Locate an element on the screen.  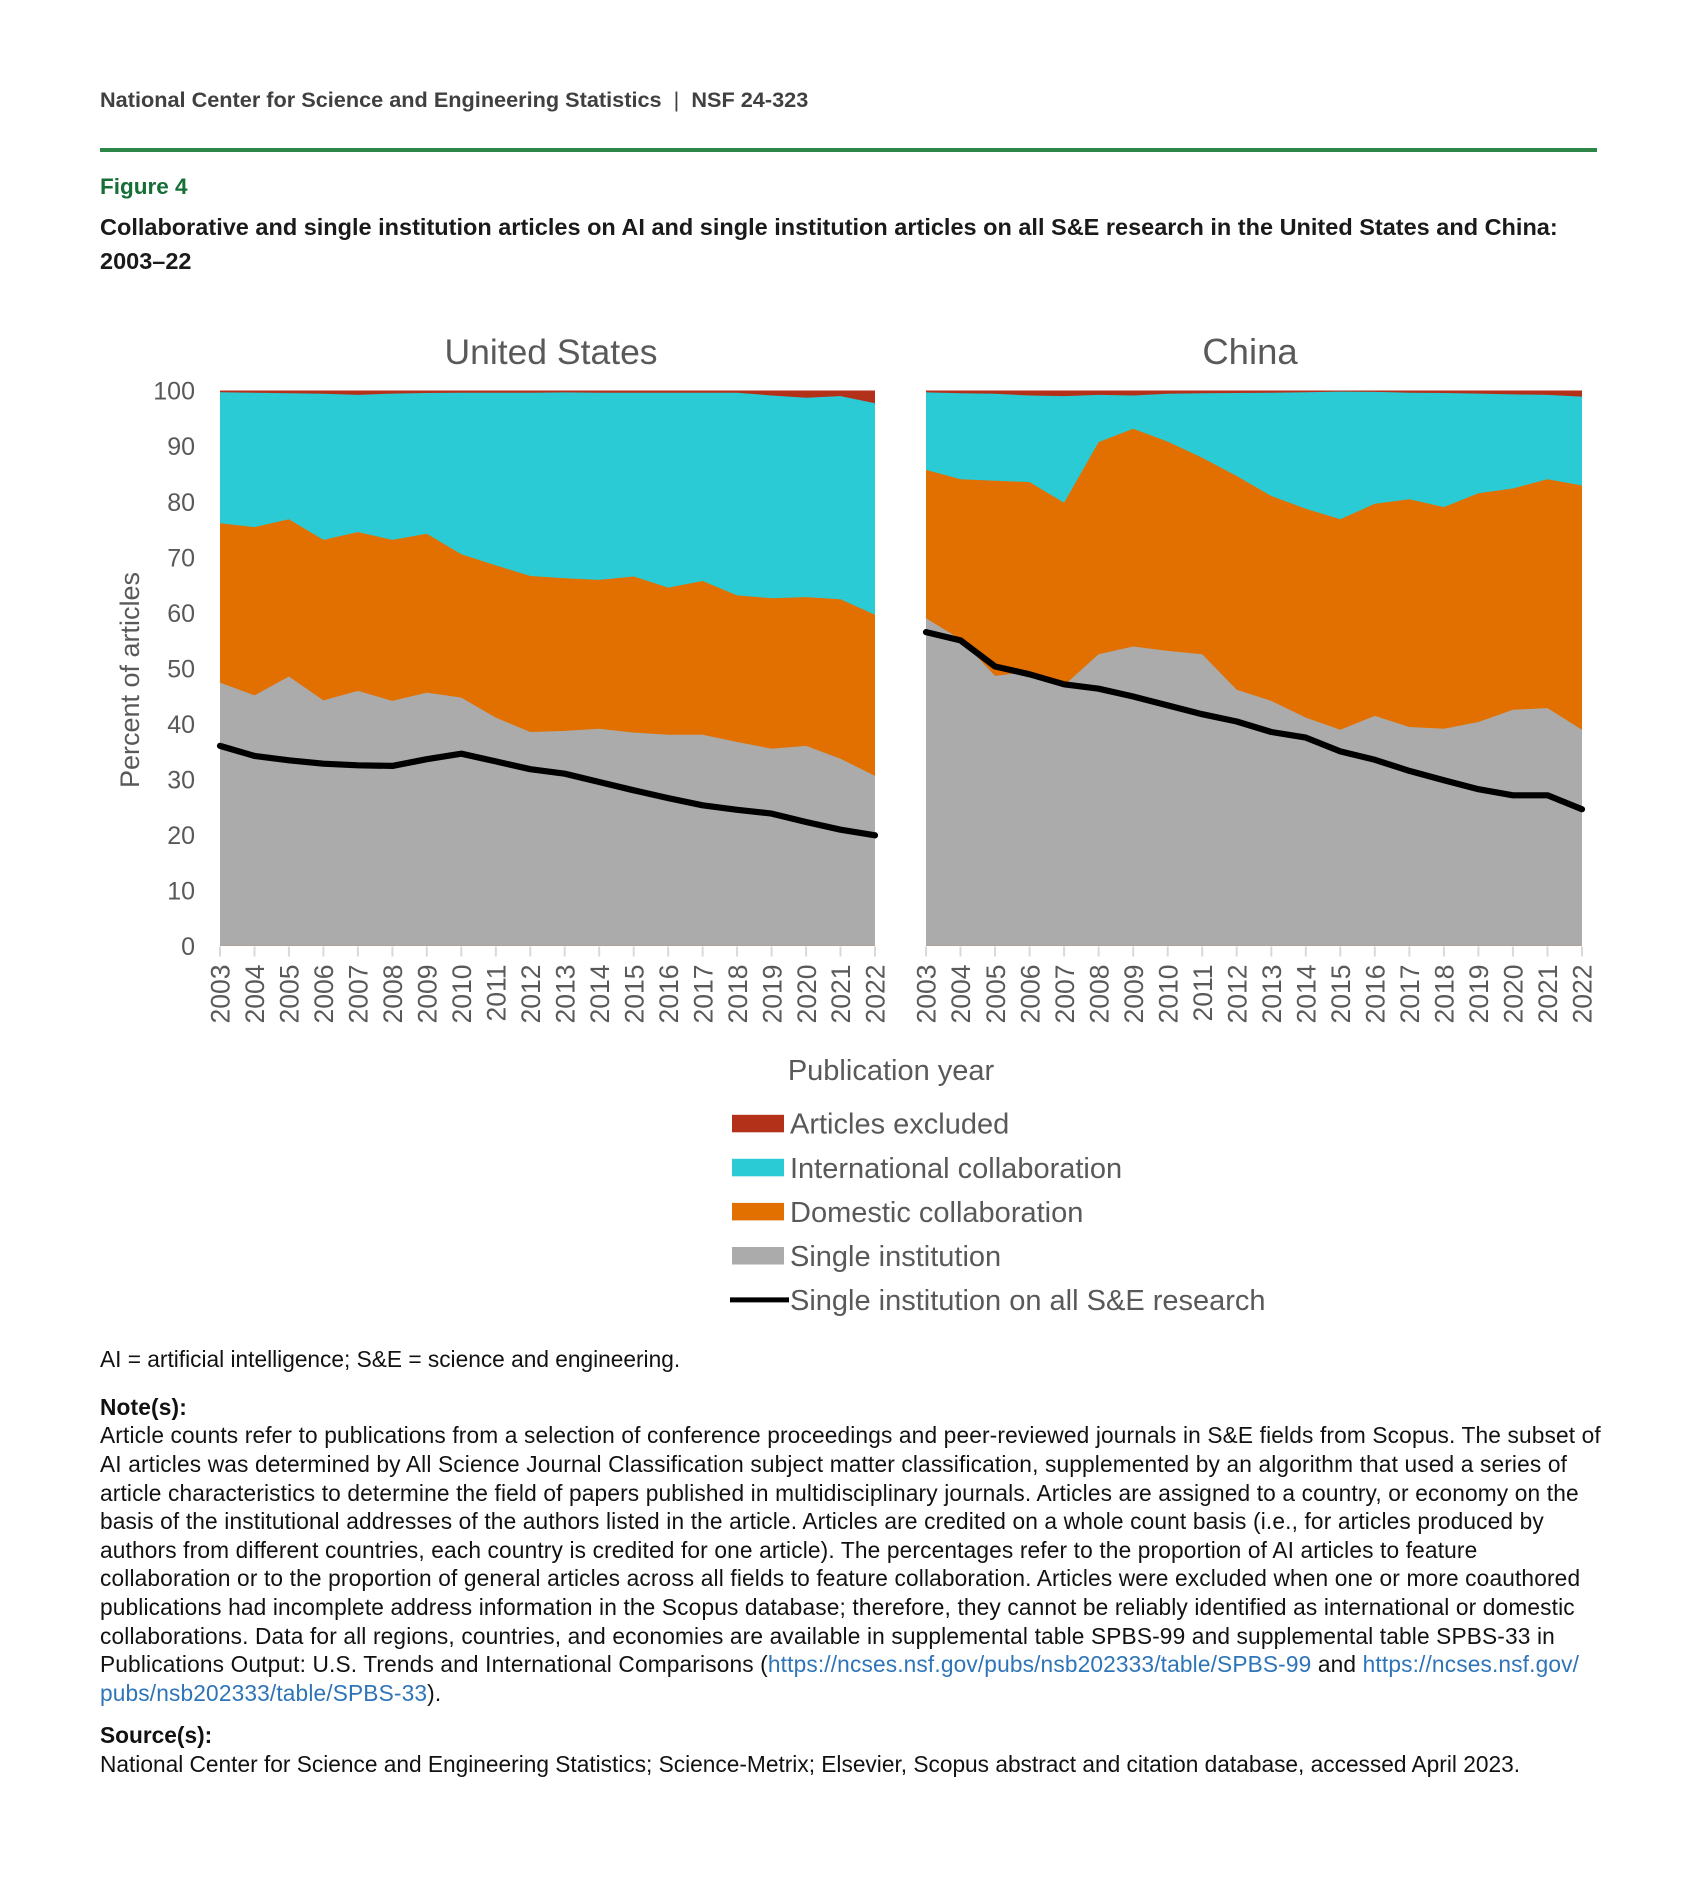
svg-text: Publication year is located at coordinates (891, 1071).